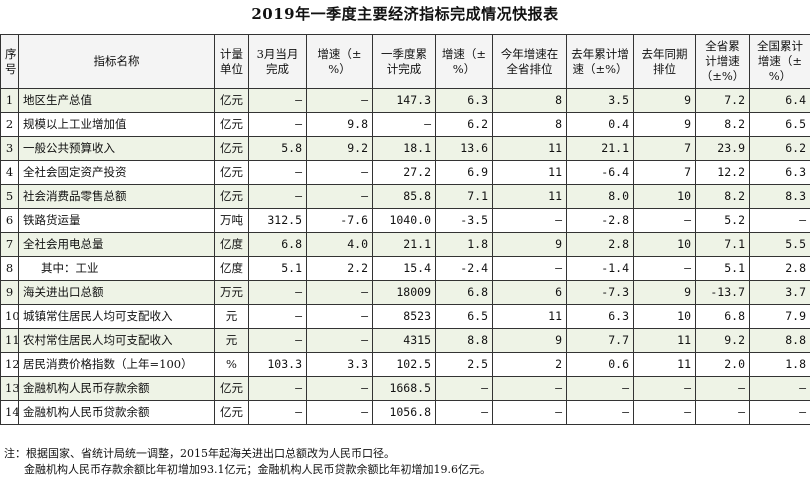 The image size is (810, 482). What do you see at coordinates (116, 61) in the screenshot?
I see `header-name: 指标名称` at bounding box center [116, 61].